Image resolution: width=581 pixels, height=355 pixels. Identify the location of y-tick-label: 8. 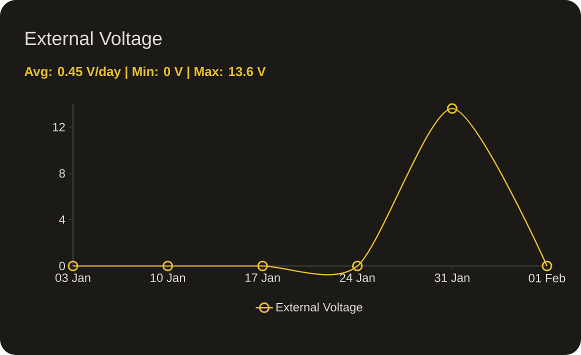
(62, 173).